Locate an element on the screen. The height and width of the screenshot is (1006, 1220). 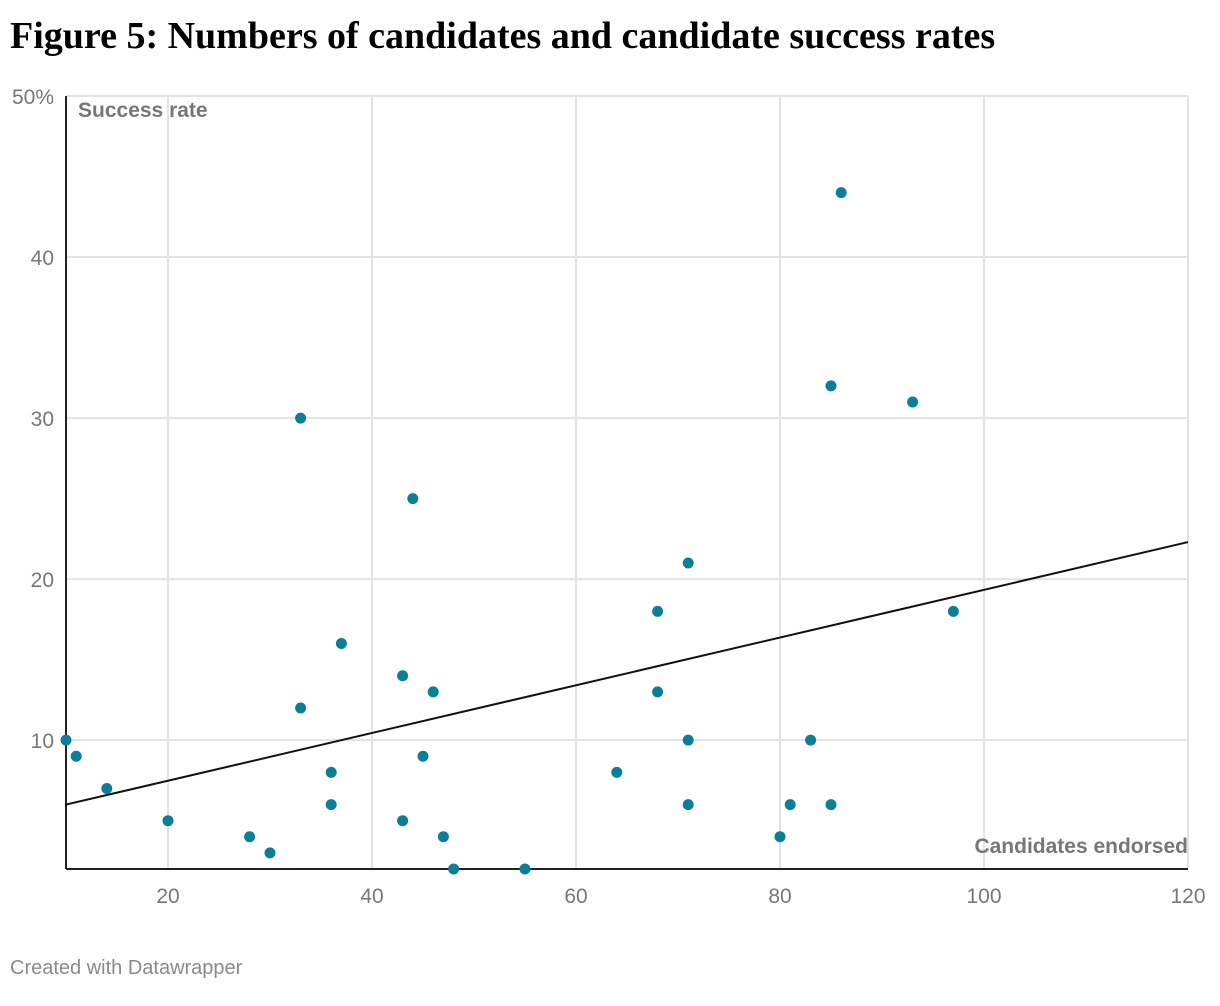
y-tick-label: 50% is located at coordinates (33, 97).